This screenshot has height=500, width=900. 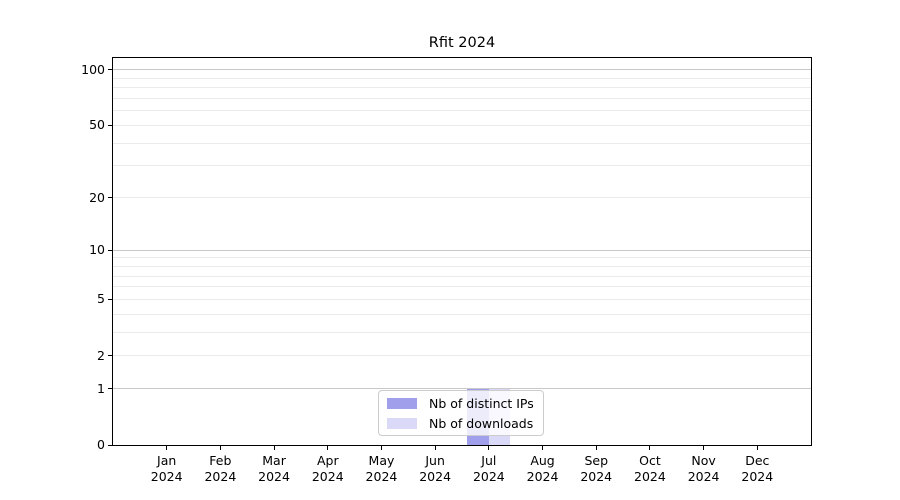 I want to click on x-axis-tick-label: May 2024, so click(x=381, y=468).